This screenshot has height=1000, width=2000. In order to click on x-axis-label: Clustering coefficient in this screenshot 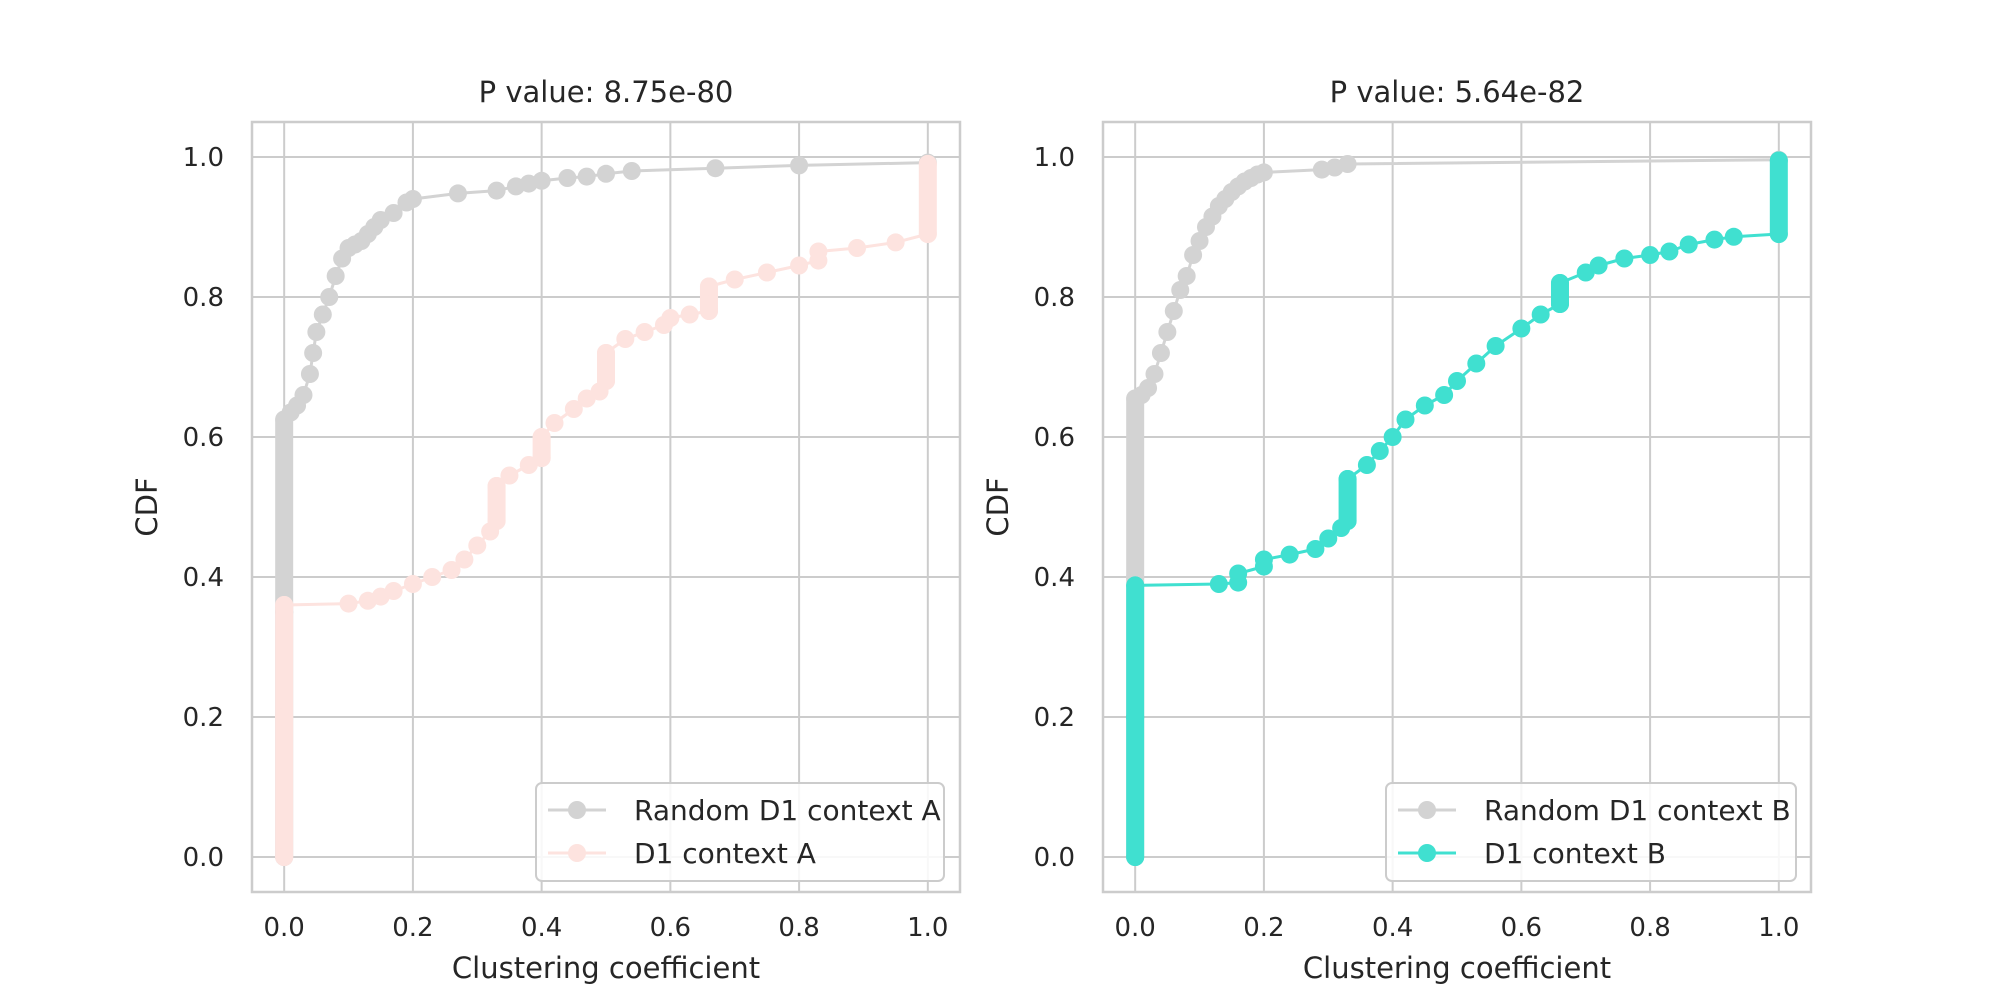, I will do `click(606, 968)`.